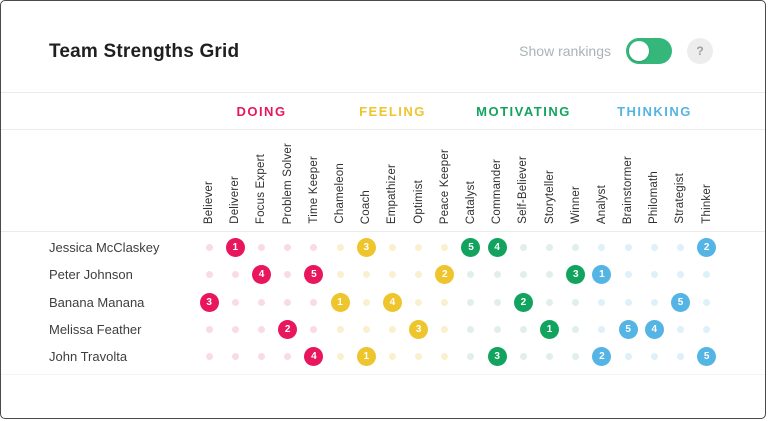  What do you see at coordinates (392, 193) in the screenshot?
I see `column-header-label: Empathizer` at bounding box center [392, 193].